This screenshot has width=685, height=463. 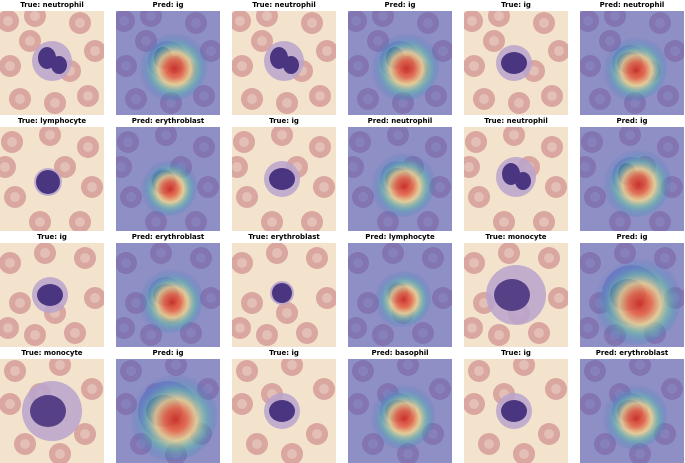 I want to click on grid-panel: True: erythroblast, so click(x=284, y=289).